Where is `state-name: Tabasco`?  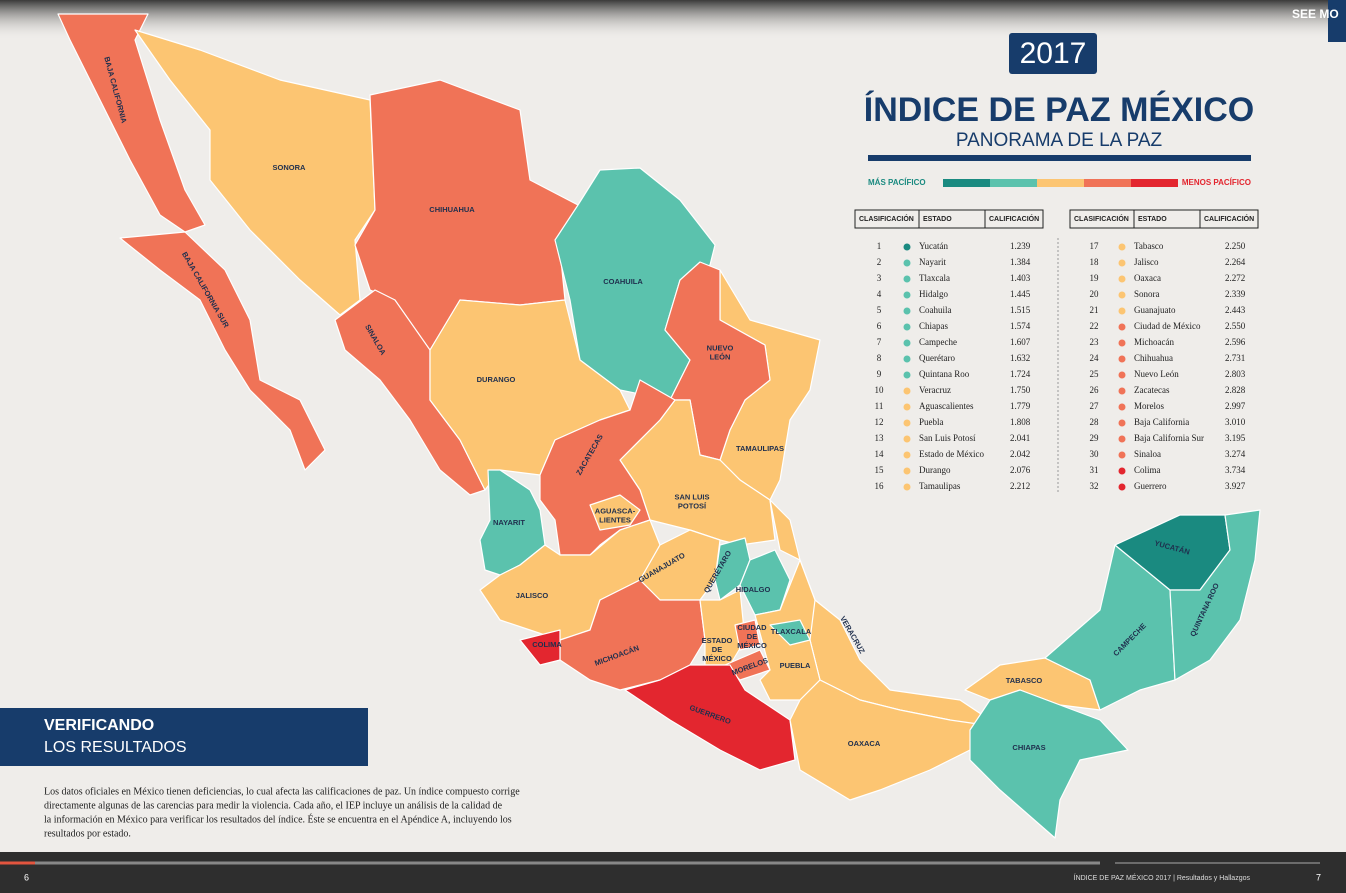
state-name: Tabasco is located at coordinates (1149, 246).